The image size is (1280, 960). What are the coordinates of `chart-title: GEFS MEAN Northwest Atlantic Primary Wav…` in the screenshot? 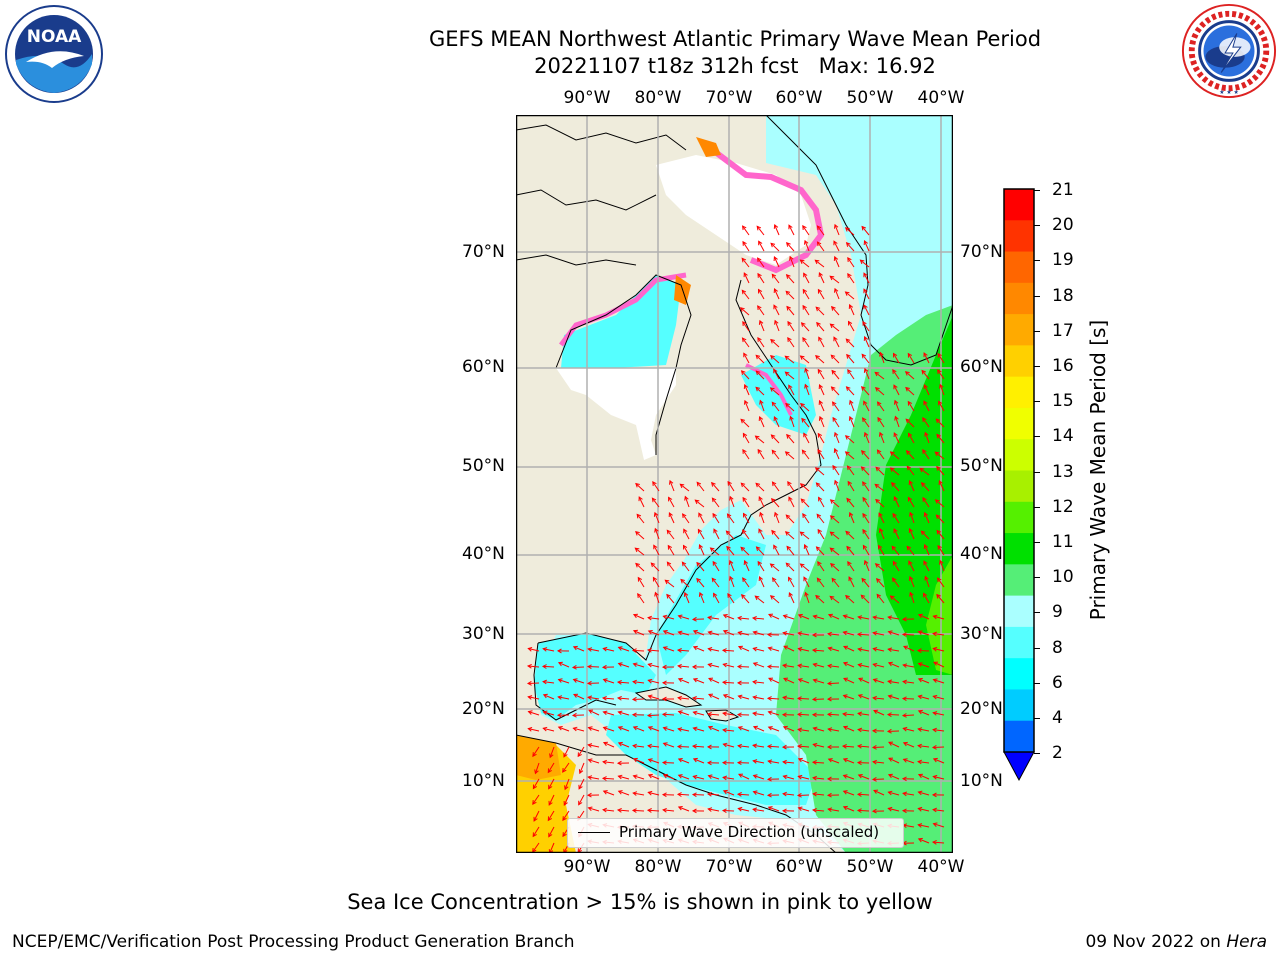 It's located at (640, 53).